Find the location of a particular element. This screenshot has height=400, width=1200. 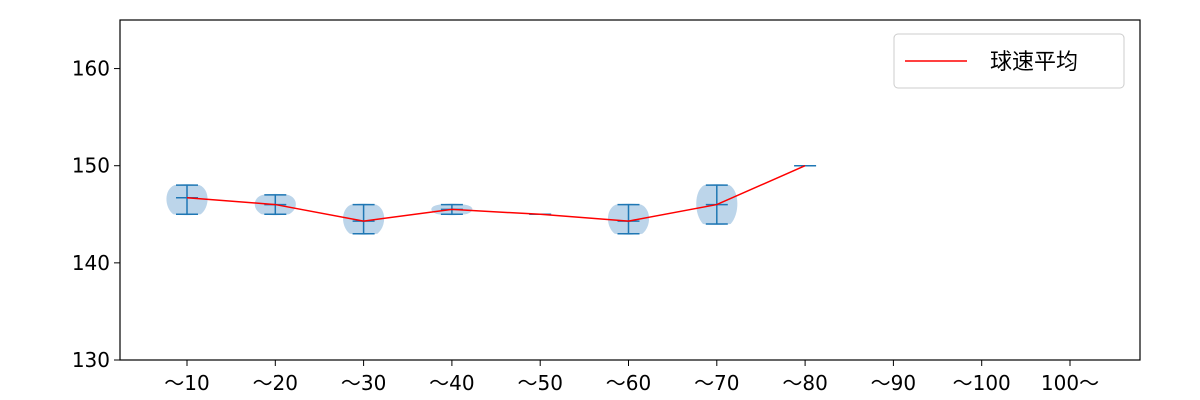

x-tick-label: ～20 is located at coordinates (275, 383).